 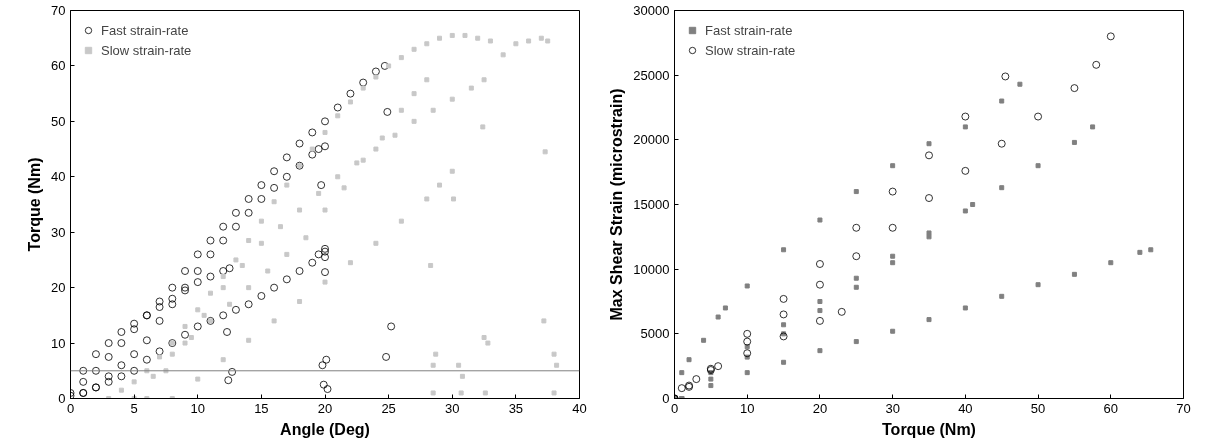 What do you see at coordinates (35, 204) in the screenshot?
I see `y-axis-title: Torque (Nm)` at bounding box center [35, 204].